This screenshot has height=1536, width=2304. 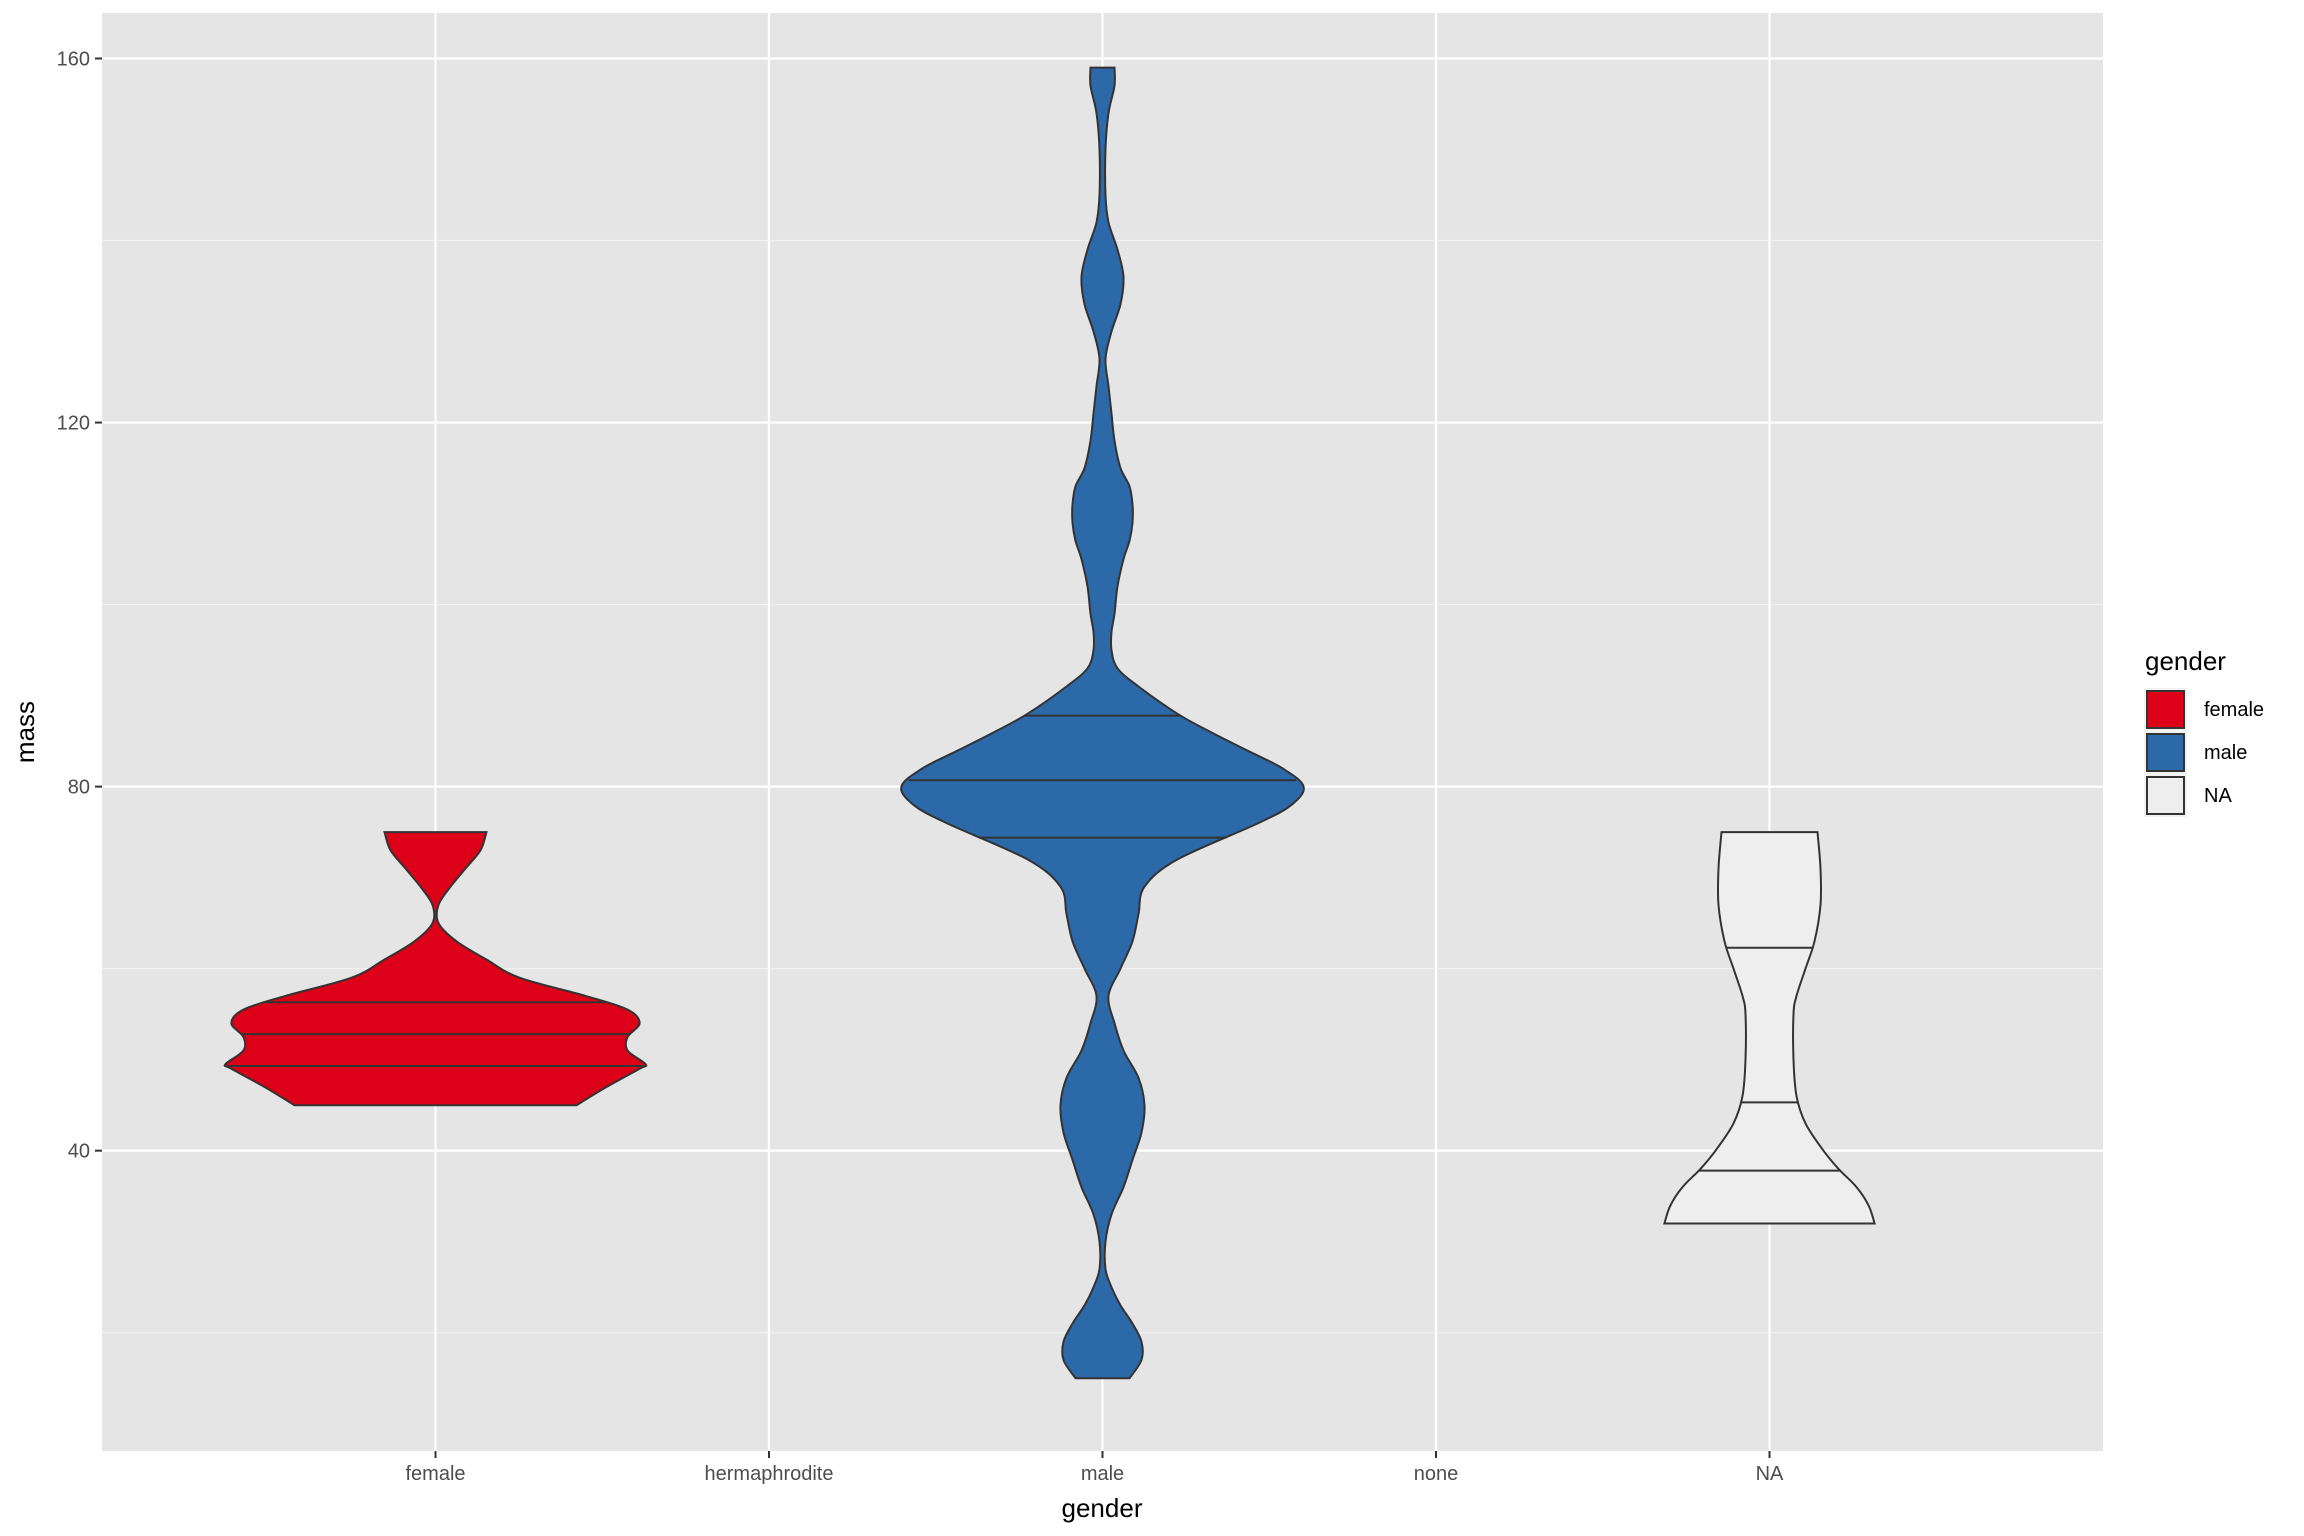 I want to click on y-axis-title: mass, so click(x=25, y=732).